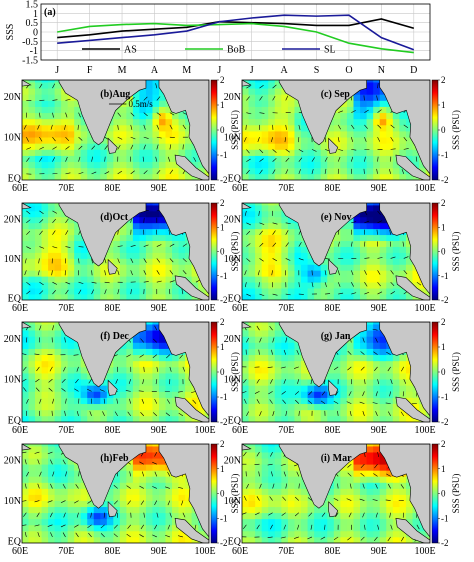 Image resolution: width=474 pixels, height=562 pixels. What do you see at coordinates (57, 70) in the screenshot?
I see `panel-a-month-label: J` at bounding box center [57, 70].